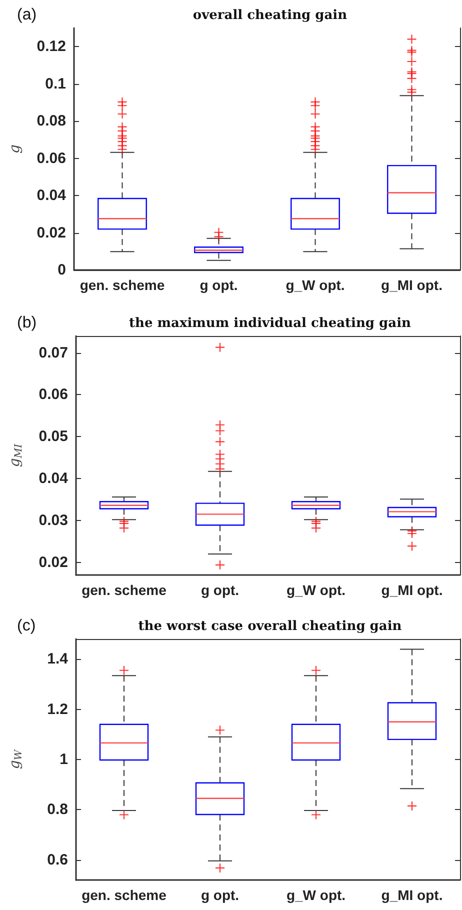  I want to click on text: (c), so click(26, 626).